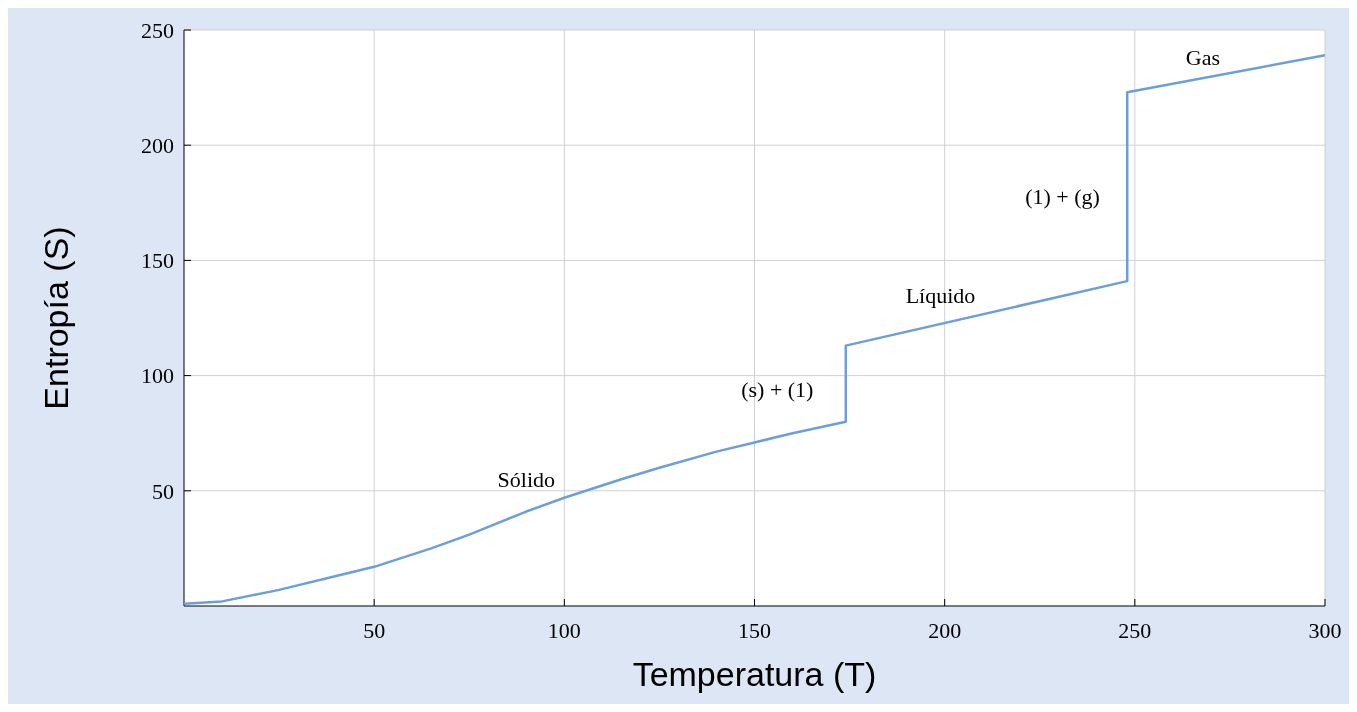 This screenshot has width=1357, height=712. What do you see at coordinates (157, 261) in the screenshot?
I see `y-tick-label: 150` at bounding box center [157, 261].